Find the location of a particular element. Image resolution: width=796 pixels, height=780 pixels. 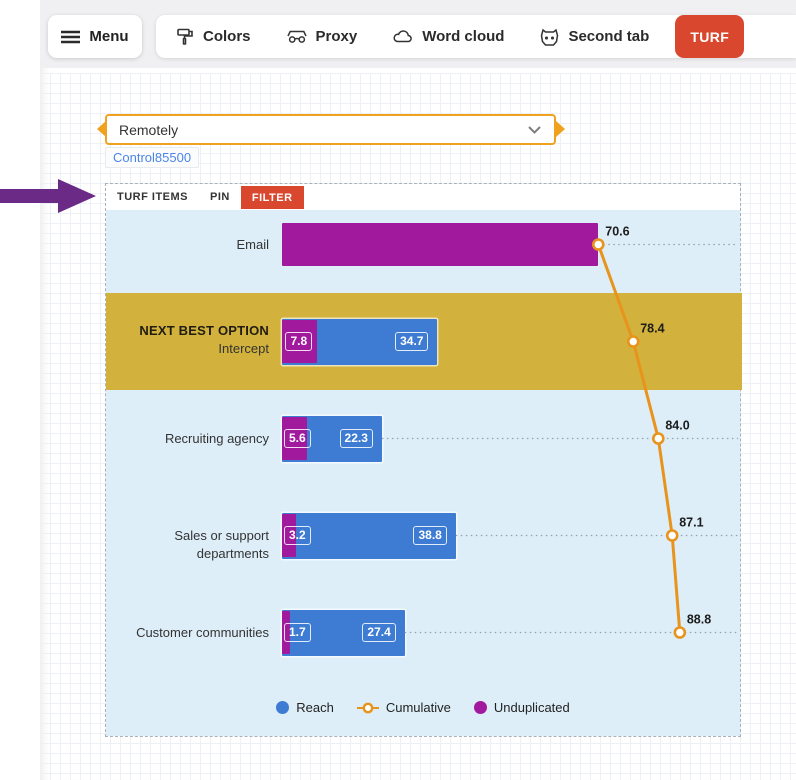

tab-second-tab: Second tab is located at coordinates (594, 37).